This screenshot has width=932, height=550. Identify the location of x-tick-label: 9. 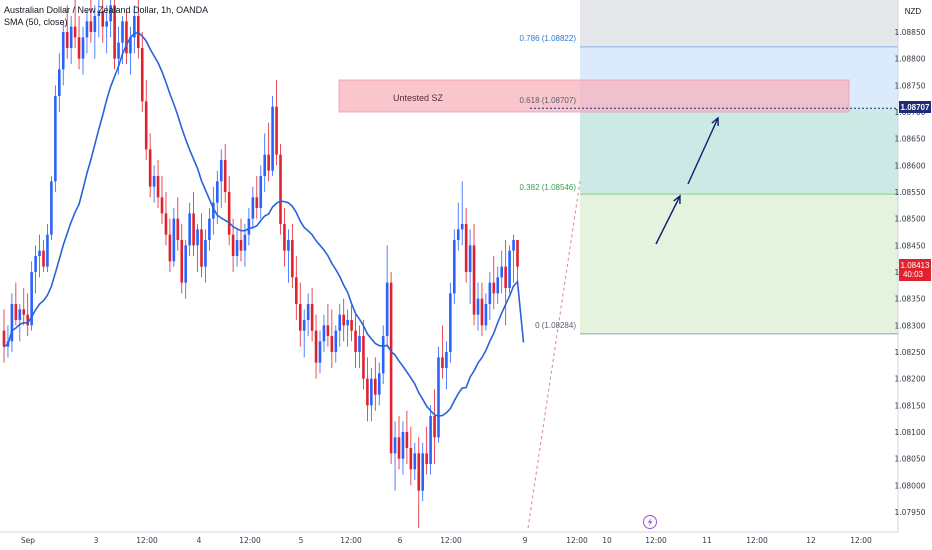
(525, 540).